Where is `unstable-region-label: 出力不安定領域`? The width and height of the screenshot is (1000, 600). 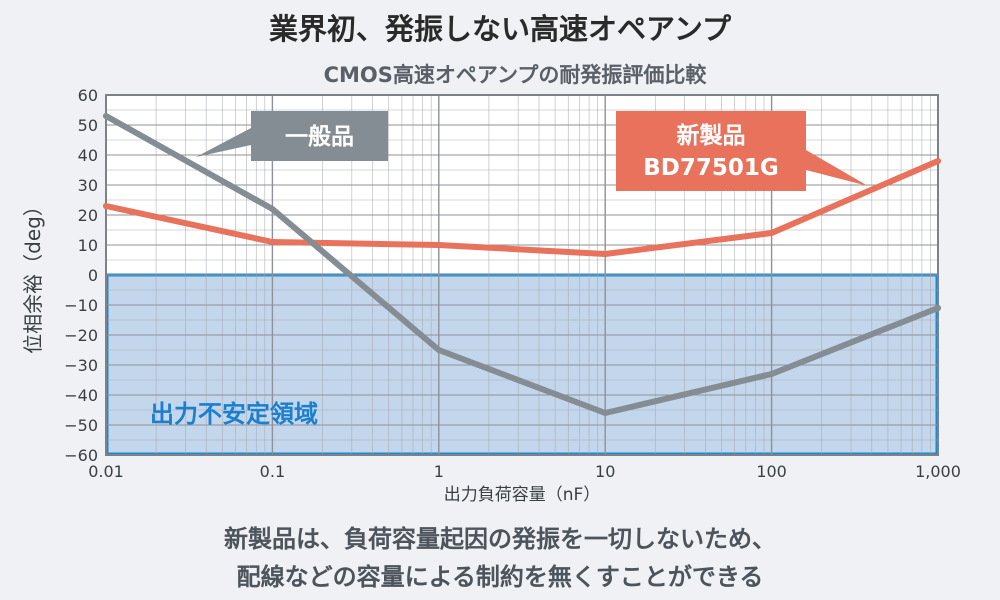 unstable-region-label: 出力不安定領域 is located at coordinates (234, 414).